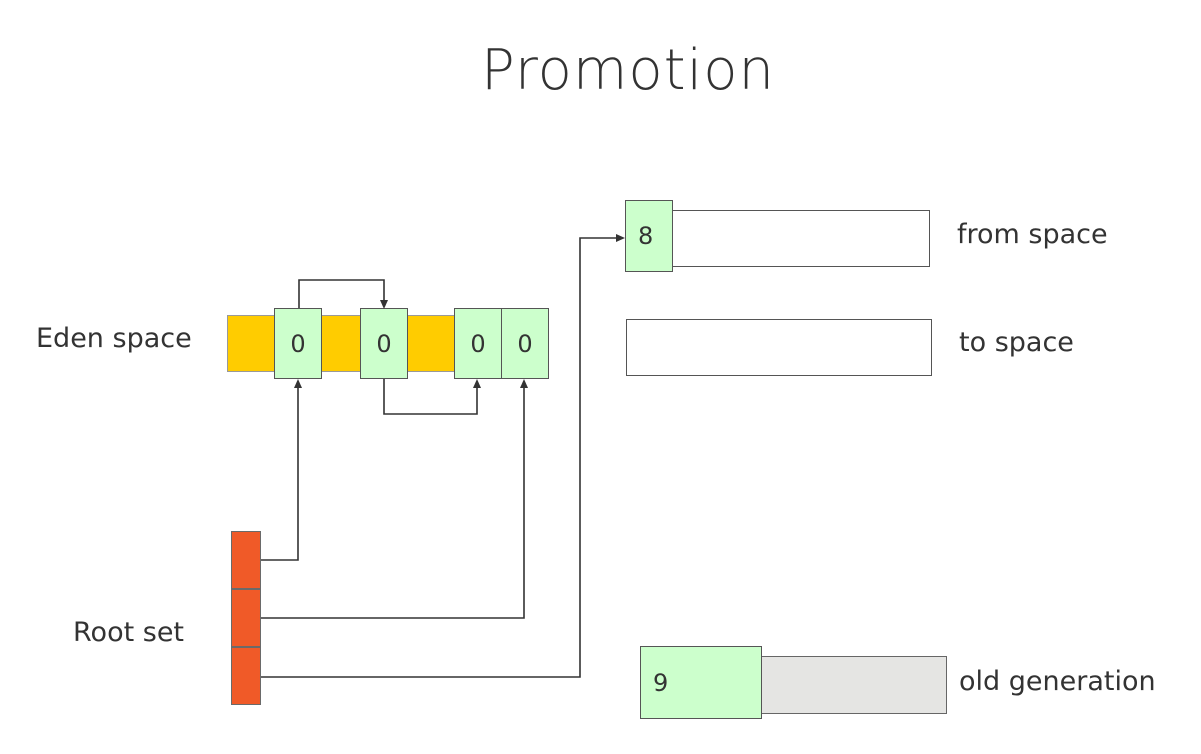  Describe the element at coordinates (114, 338) in the screenshot. I see `eden-space-label: Eden space` at that location.